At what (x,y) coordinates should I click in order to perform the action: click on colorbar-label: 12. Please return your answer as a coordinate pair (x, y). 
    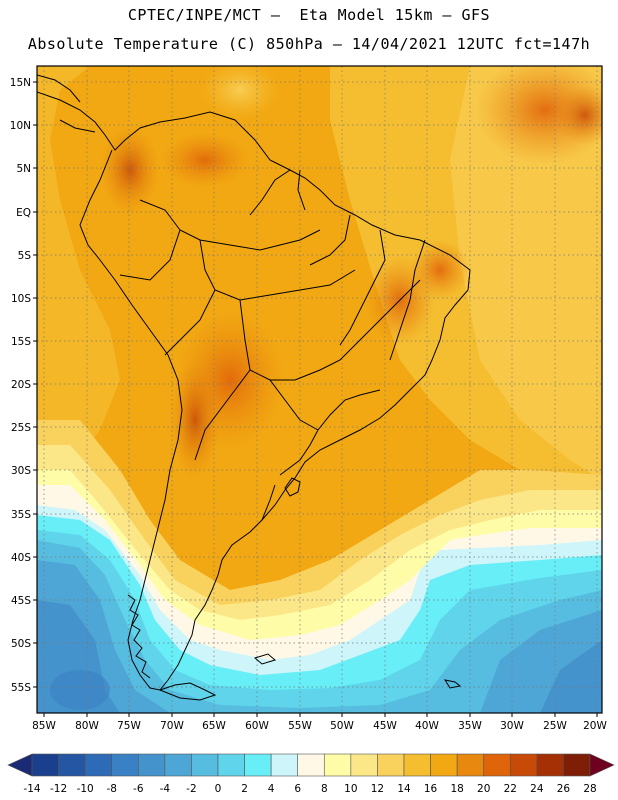
    Looking at the image, I should click on (377, 789).